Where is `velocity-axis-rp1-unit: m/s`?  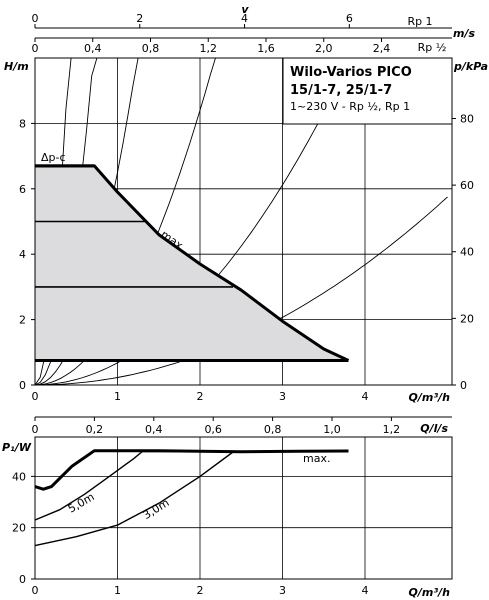
velocity-axis-rp1-unit: m/s is located at coordinates (464, 33).